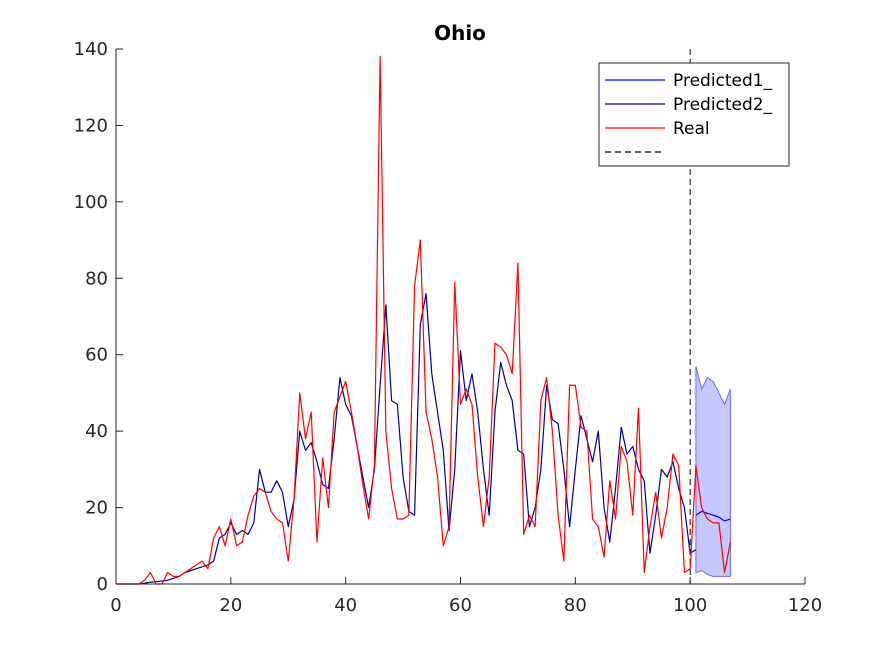 The width and height of the screenshot is (891, 660). Describe the element at coordinates (460, 33) in the screenshot. I see `chart-title: Ohio` at that location.